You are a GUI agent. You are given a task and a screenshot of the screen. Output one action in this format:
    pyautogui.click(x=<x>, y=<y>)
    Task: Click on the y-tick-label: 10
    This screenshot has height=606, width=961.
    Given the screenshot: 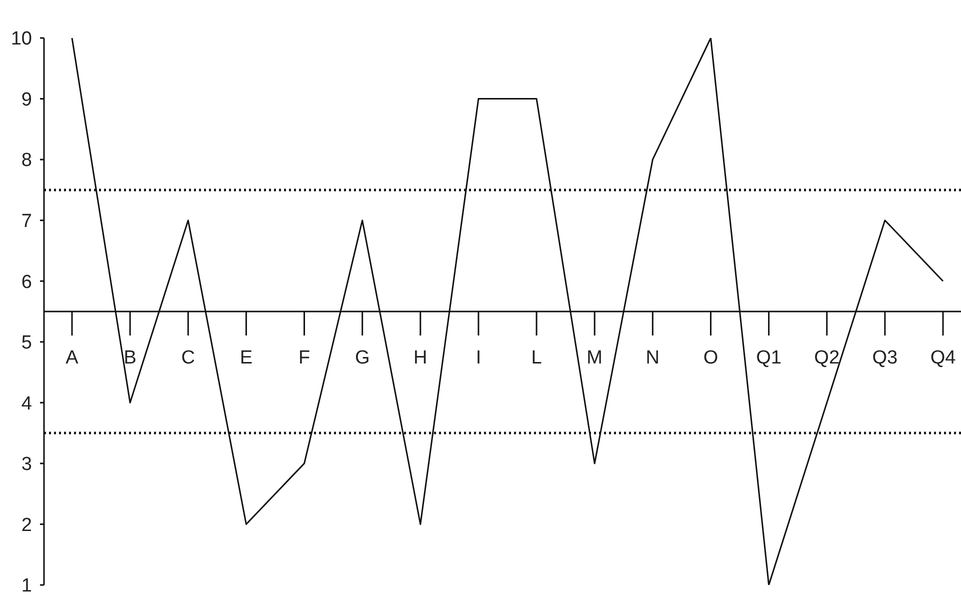 What is the action you would take?
    pyautogui.click(x=21, y=39)
    